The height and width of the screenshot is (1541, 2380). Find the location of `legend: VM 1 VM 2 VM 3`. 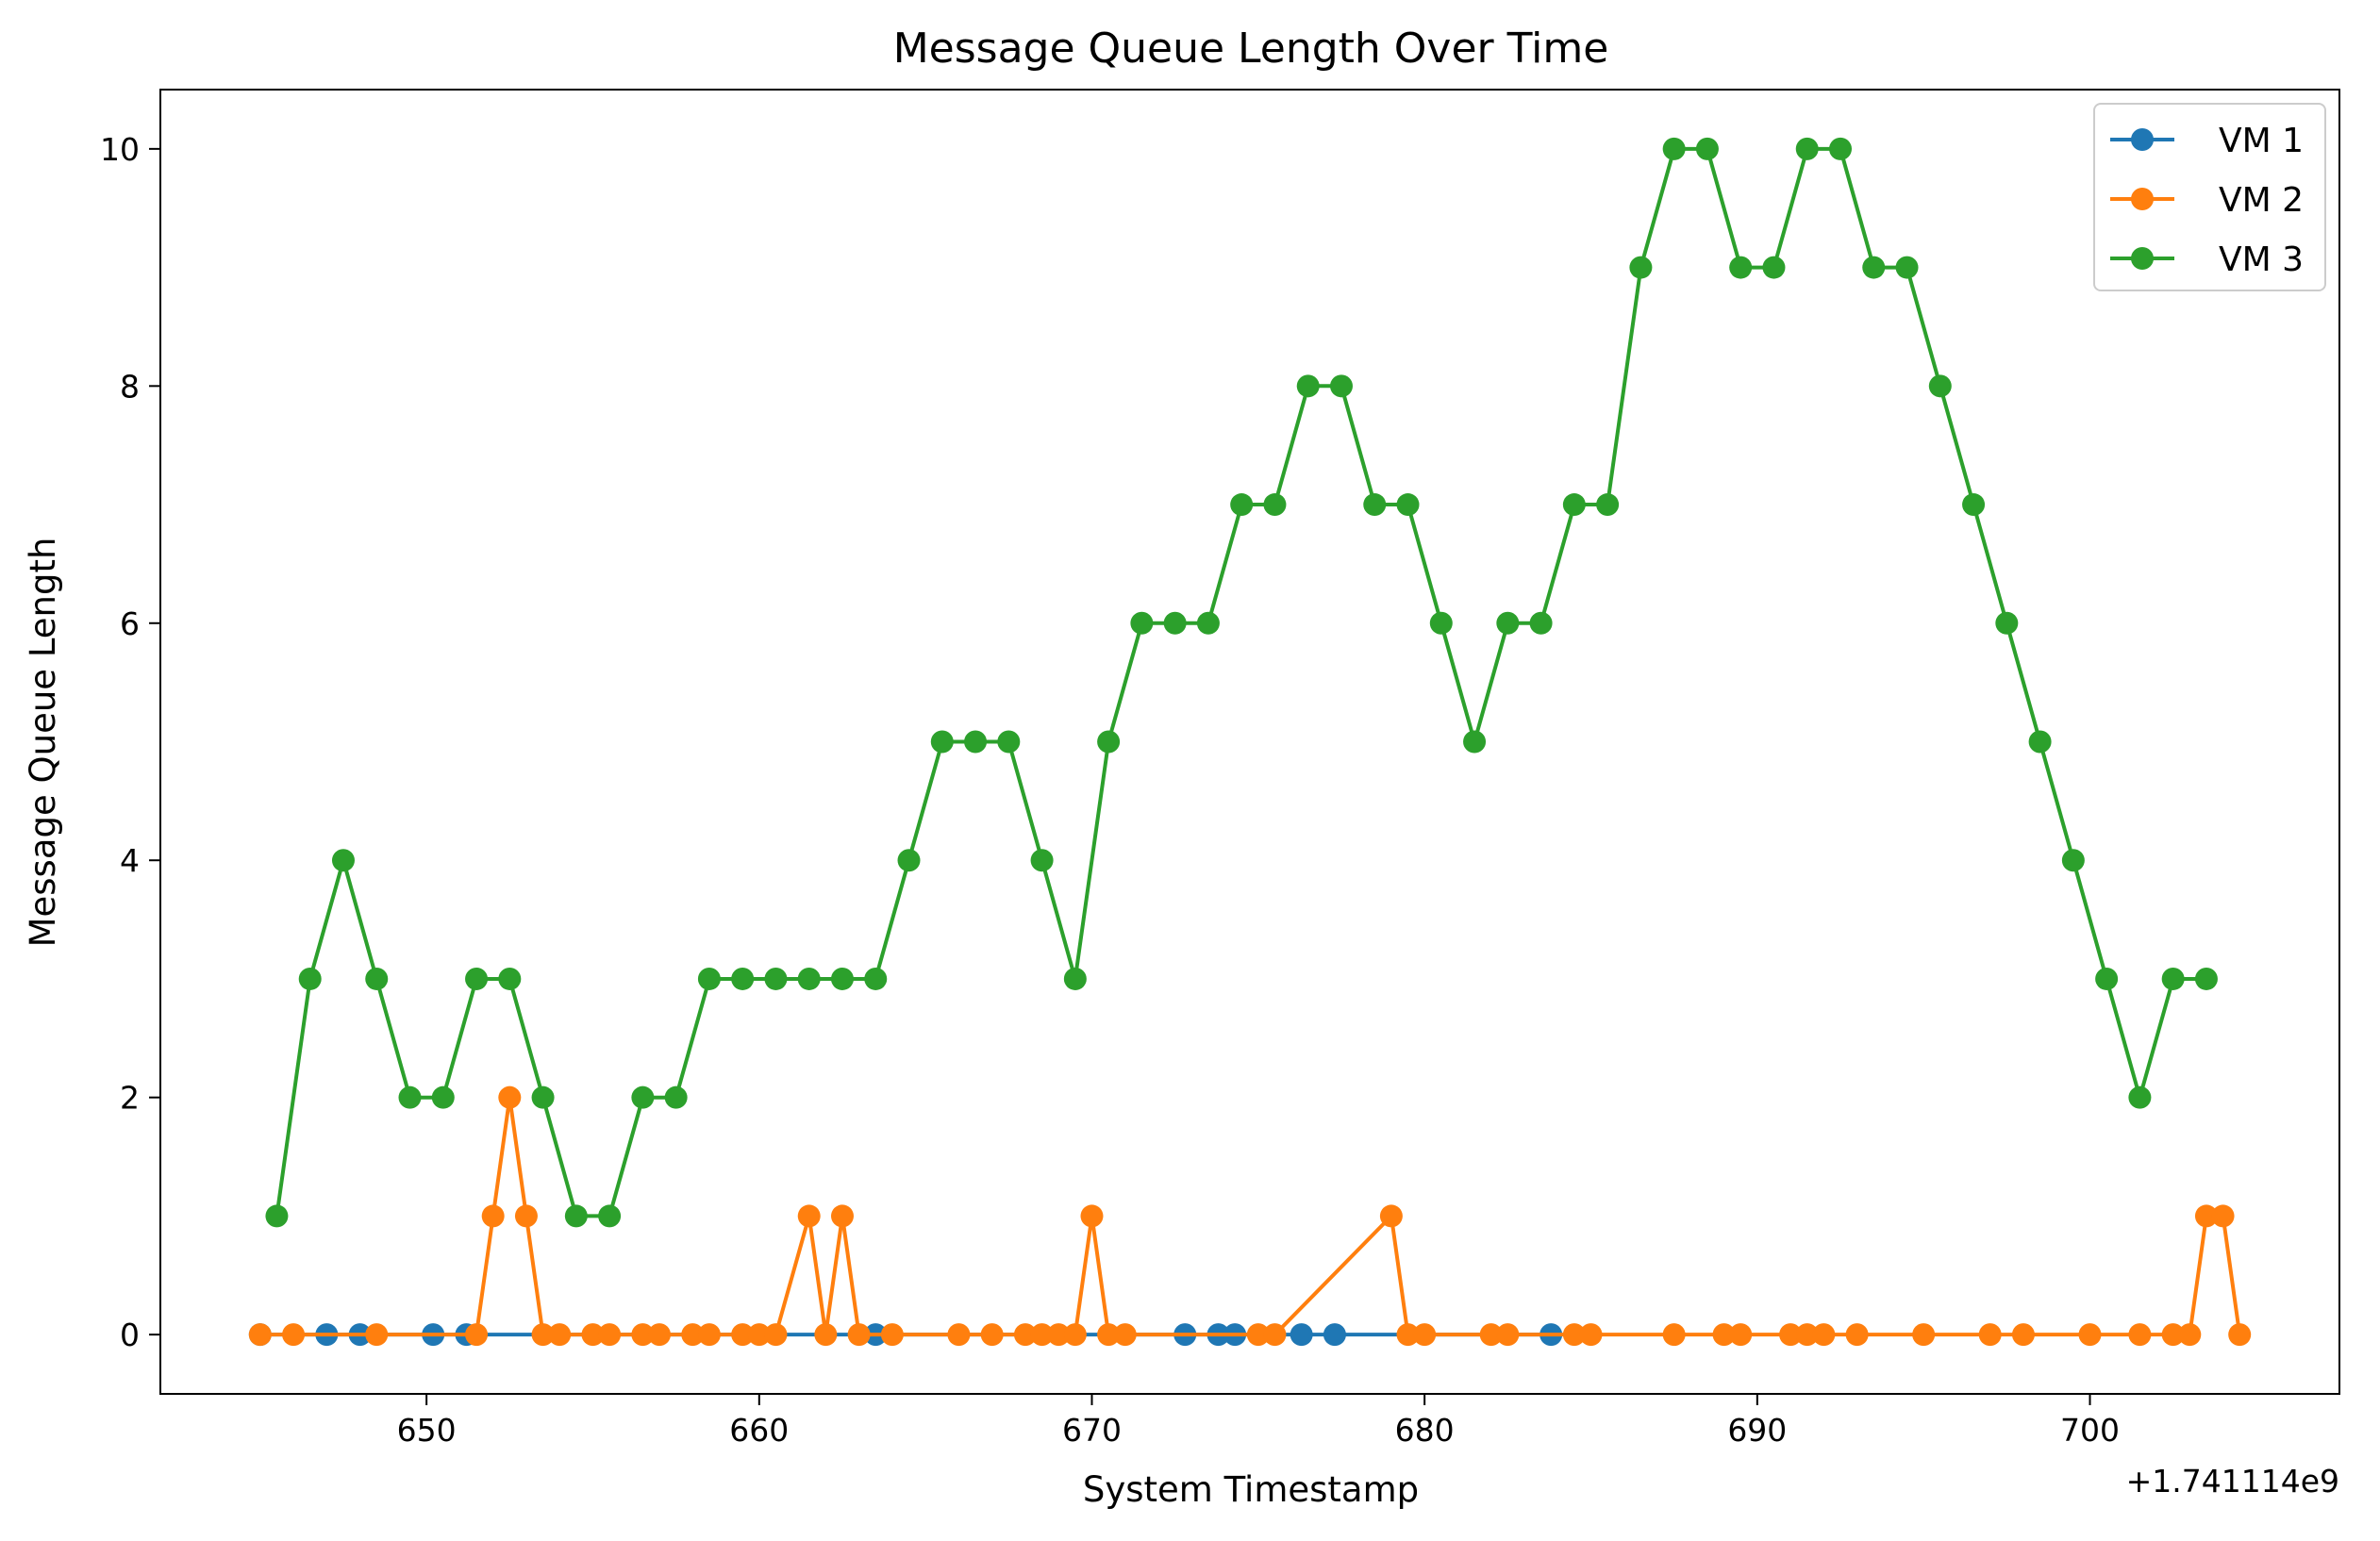

legend: VM 1 VM 2 VM 3 is located at coordinates (2210, 197).